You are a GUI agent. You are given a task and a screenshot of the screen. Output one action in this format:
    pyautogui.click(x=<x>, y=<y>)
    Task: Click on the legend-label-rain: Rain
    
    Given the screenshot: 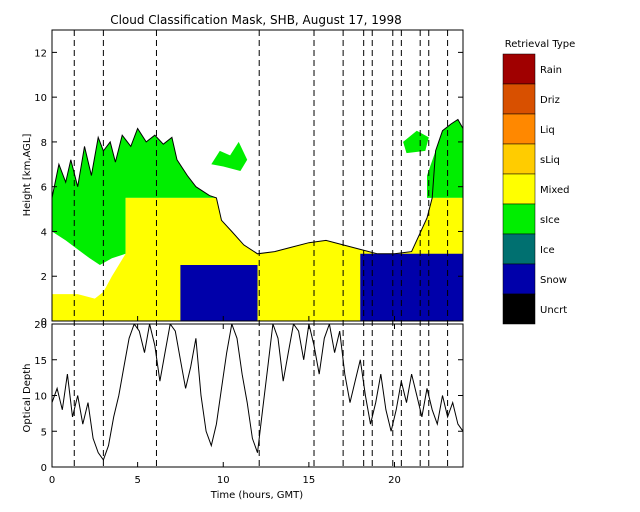 What is the action you would take?
    pyautogui.click(x=551, y=70)
    